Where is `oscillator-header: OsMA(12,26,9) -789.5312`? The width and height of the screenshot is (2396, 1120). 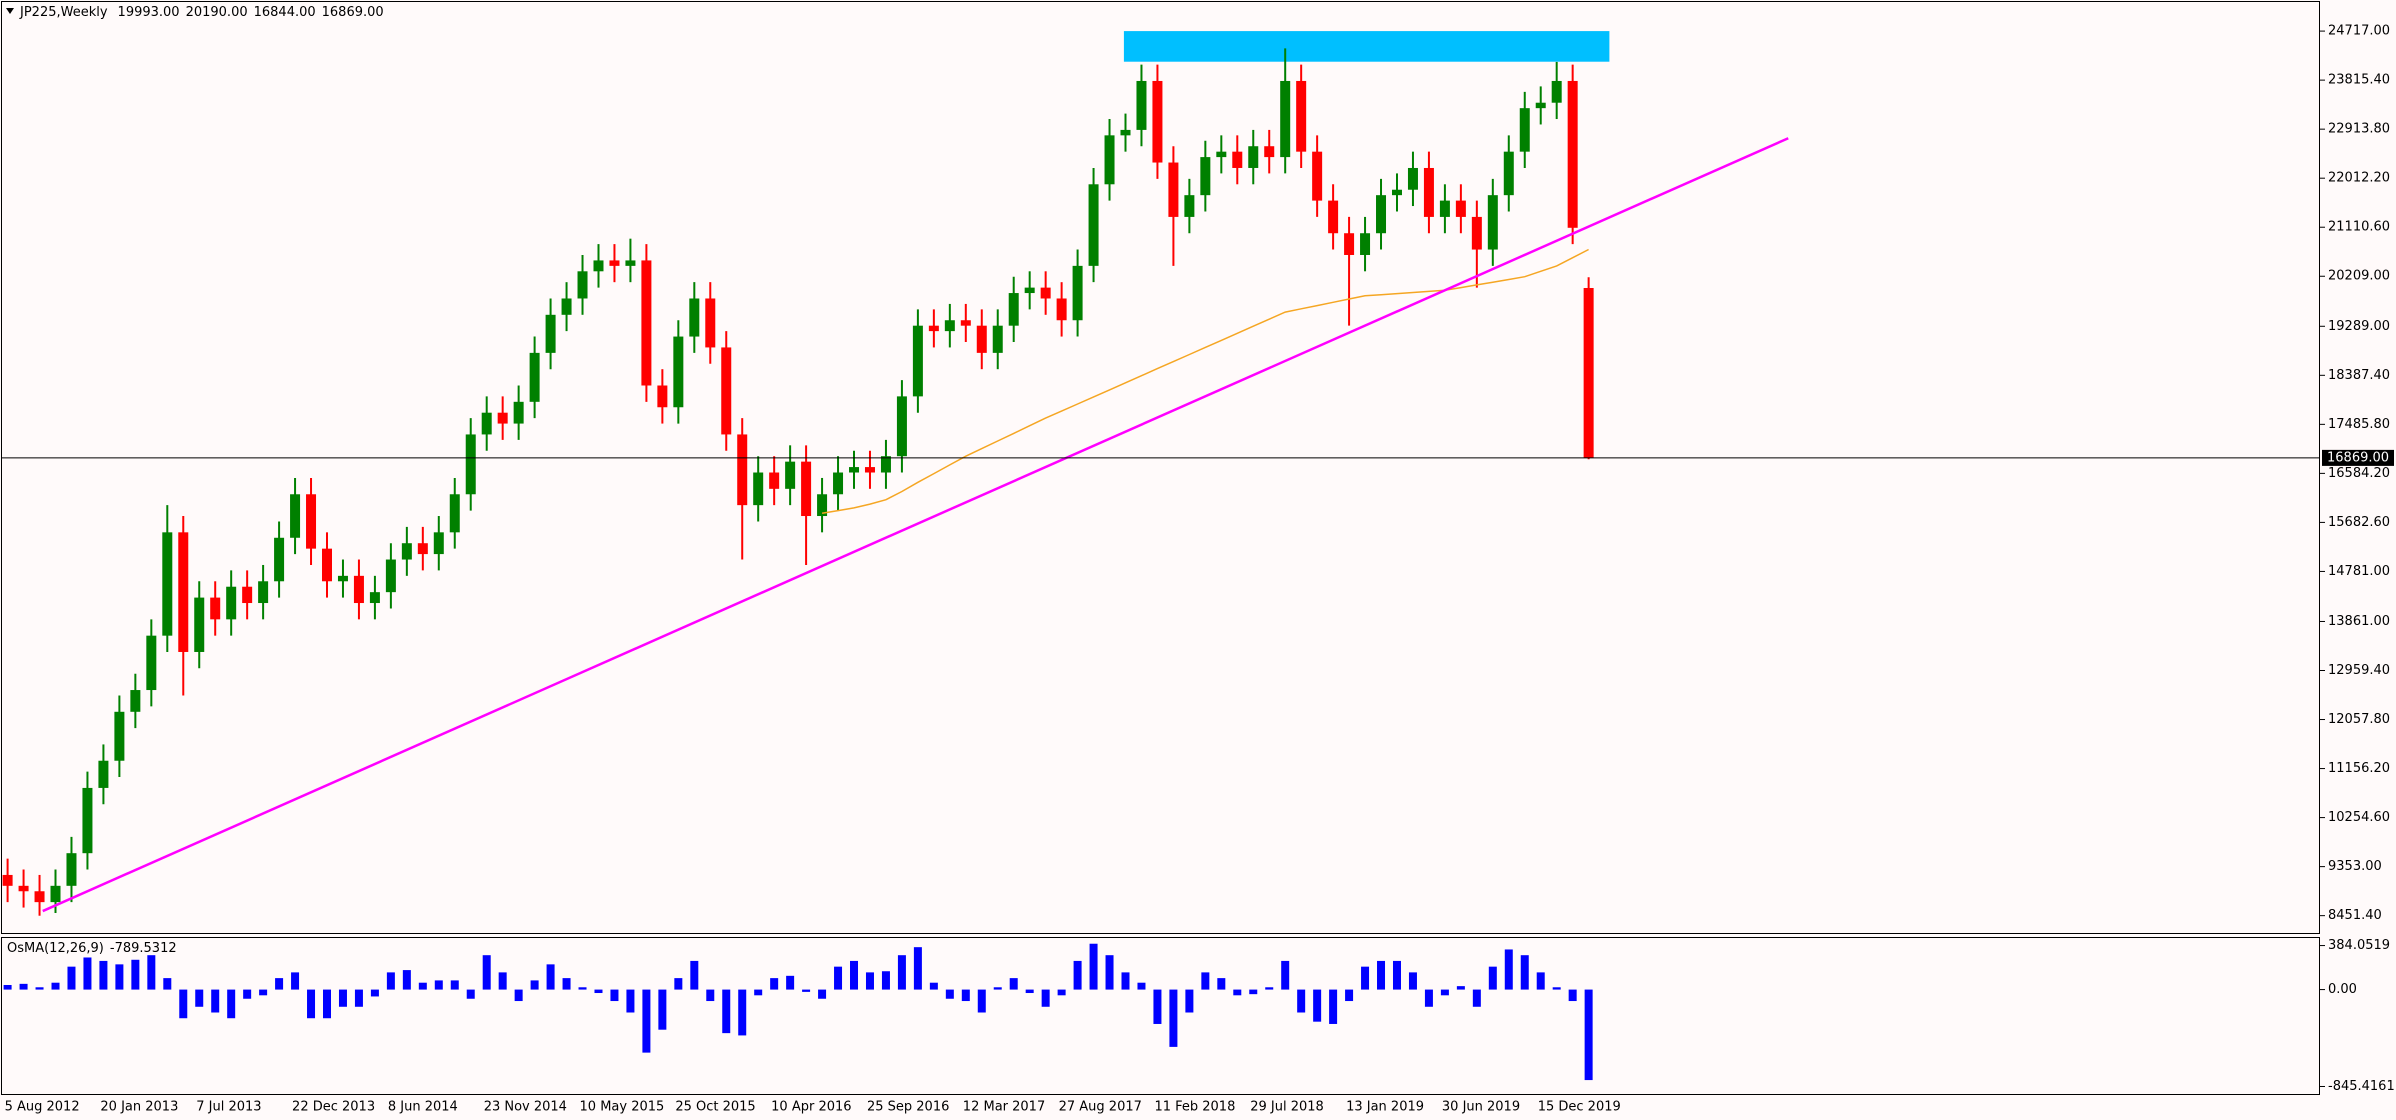 oscillator-header: OsMA(12,26,9) -789.5312 is located at coordinates (92, 948).